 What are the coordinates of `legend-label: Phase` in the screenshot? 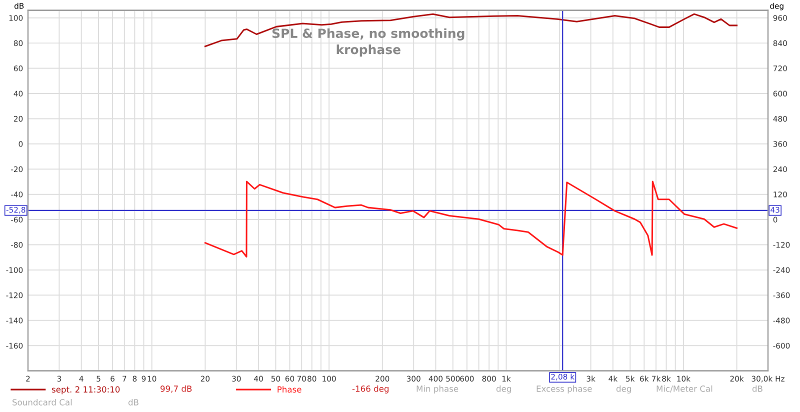 It's located at (290, 389).